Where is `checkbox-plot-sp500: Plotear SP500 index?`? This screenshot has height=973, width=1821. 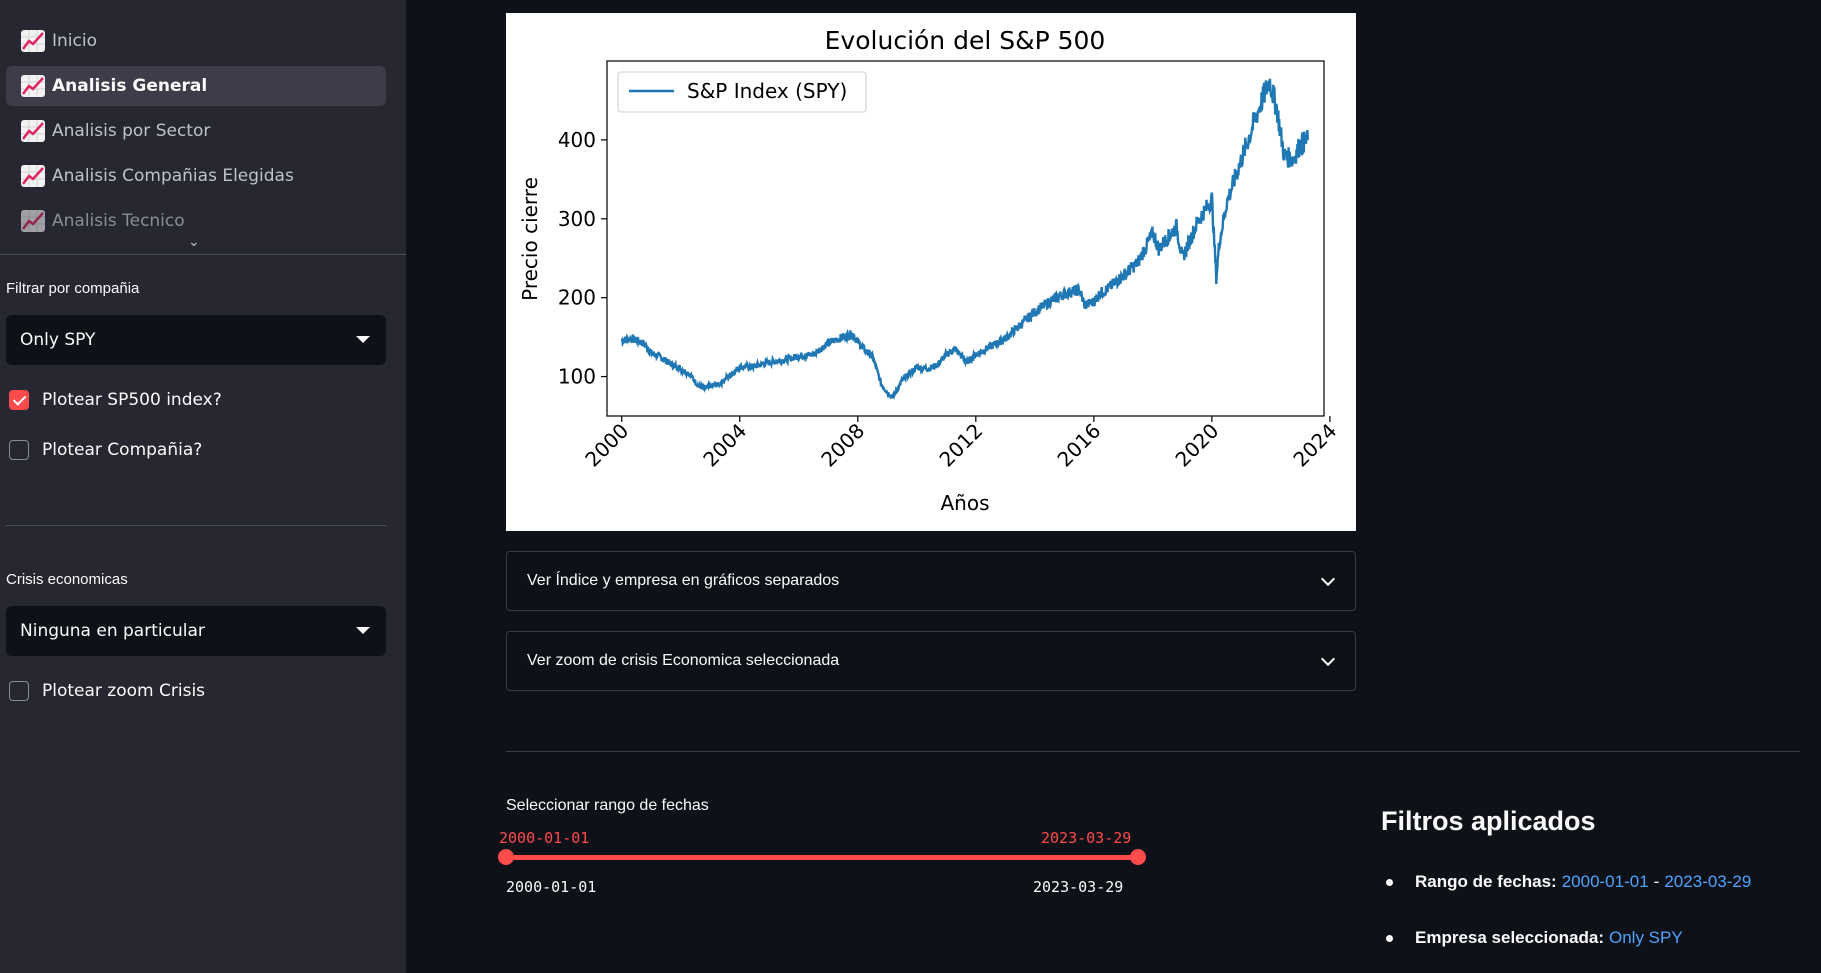 checkbox-plot-sp500: Plotear SP500 index? is located at coordinates (115, 400).